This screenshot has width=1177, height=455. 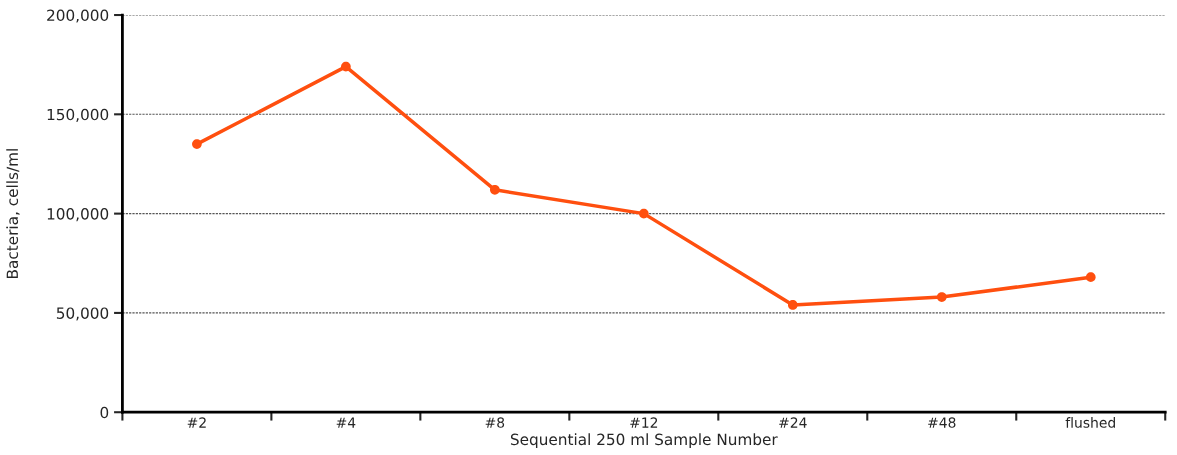 What do you see at coordinates (78, 215) in the screenshot?
I see `y-tick-label: 100,000` at bounding box center [78, 215].